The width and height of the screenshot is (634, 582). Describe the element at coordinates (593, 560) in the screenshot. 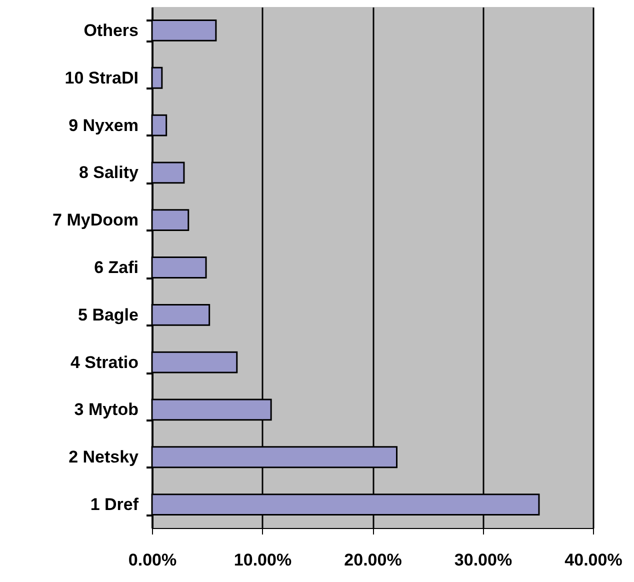

I see `x-tick-label: 40.00%` at that location.